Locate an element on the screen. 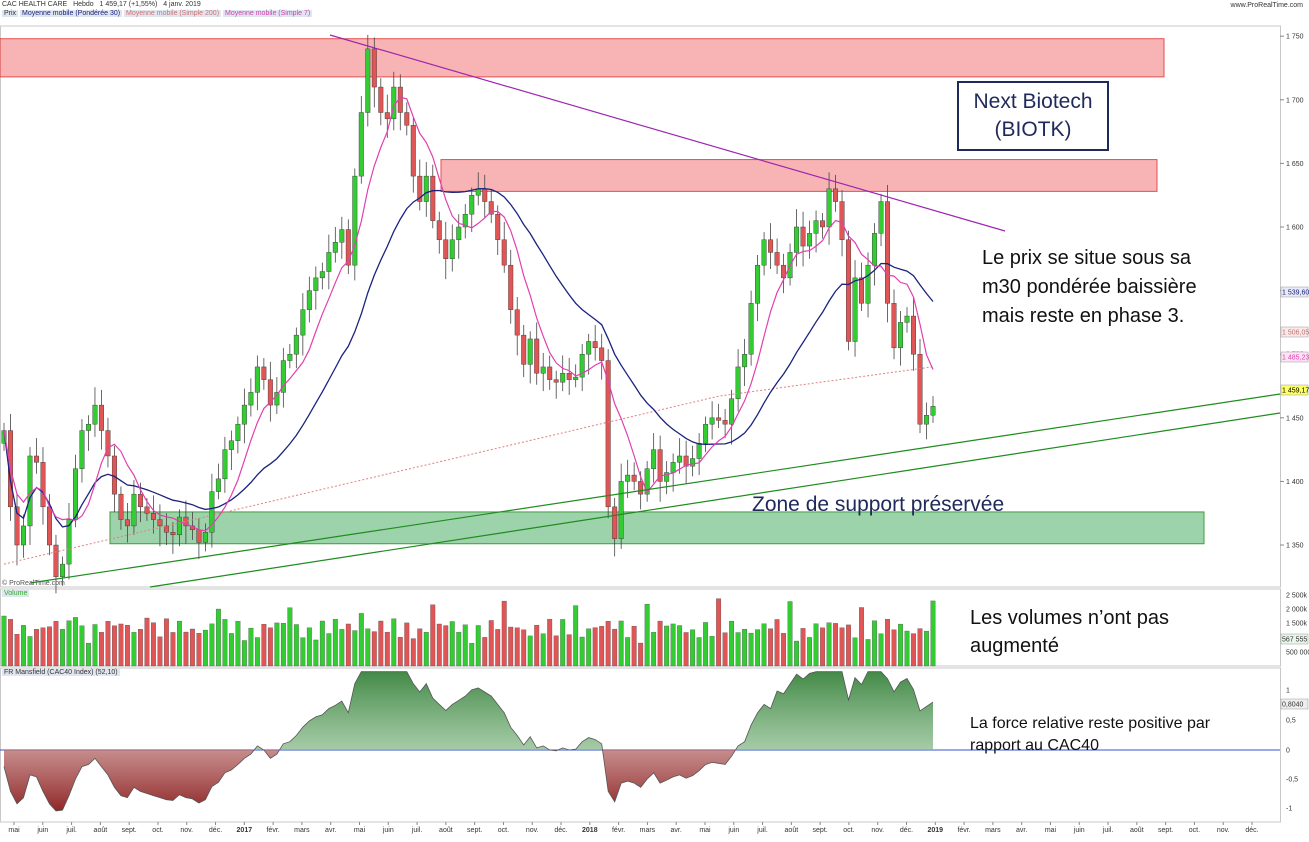  x-tick-label: 2019 is located at coordinates (936, 830).